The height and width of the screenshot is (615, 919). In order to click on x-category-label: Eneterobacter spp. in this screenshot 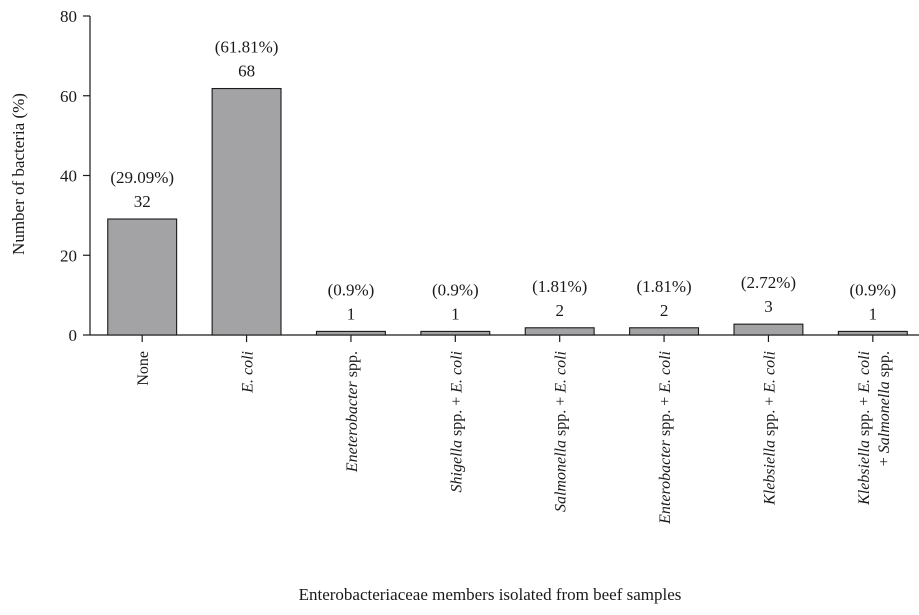, I will do `click(352, 412)`.